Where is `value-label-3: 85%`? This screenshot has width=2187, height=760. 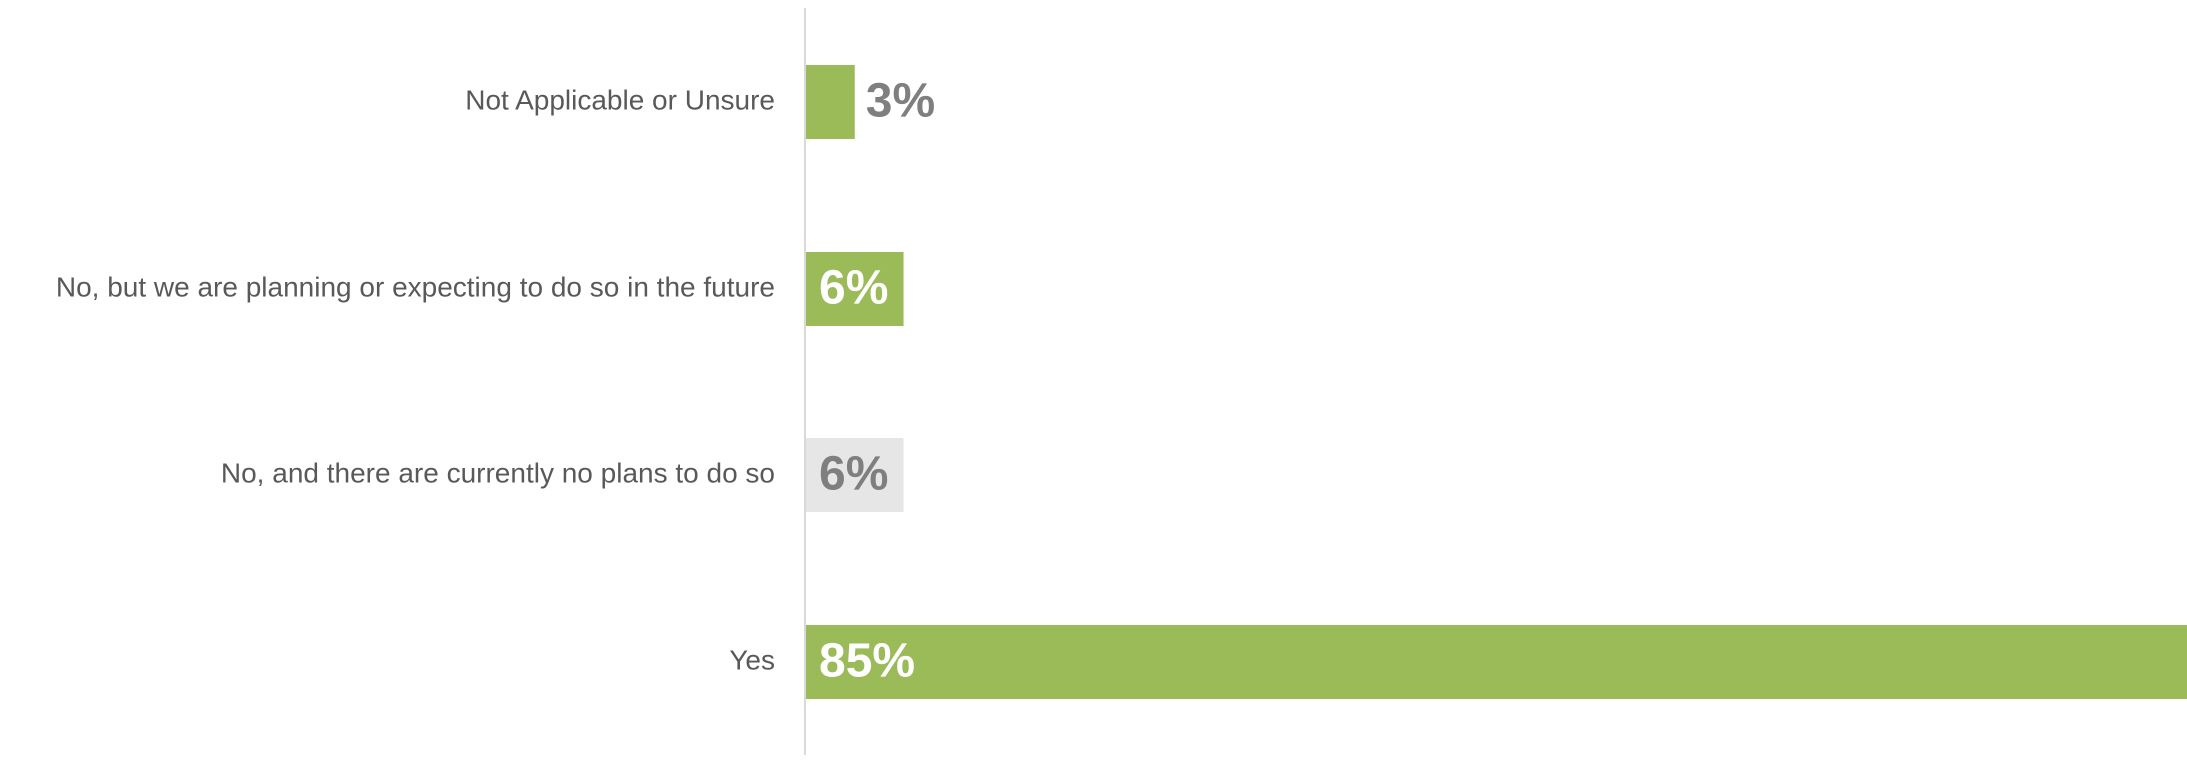
value-label-3: 85% is located at coordinates (867, 661).